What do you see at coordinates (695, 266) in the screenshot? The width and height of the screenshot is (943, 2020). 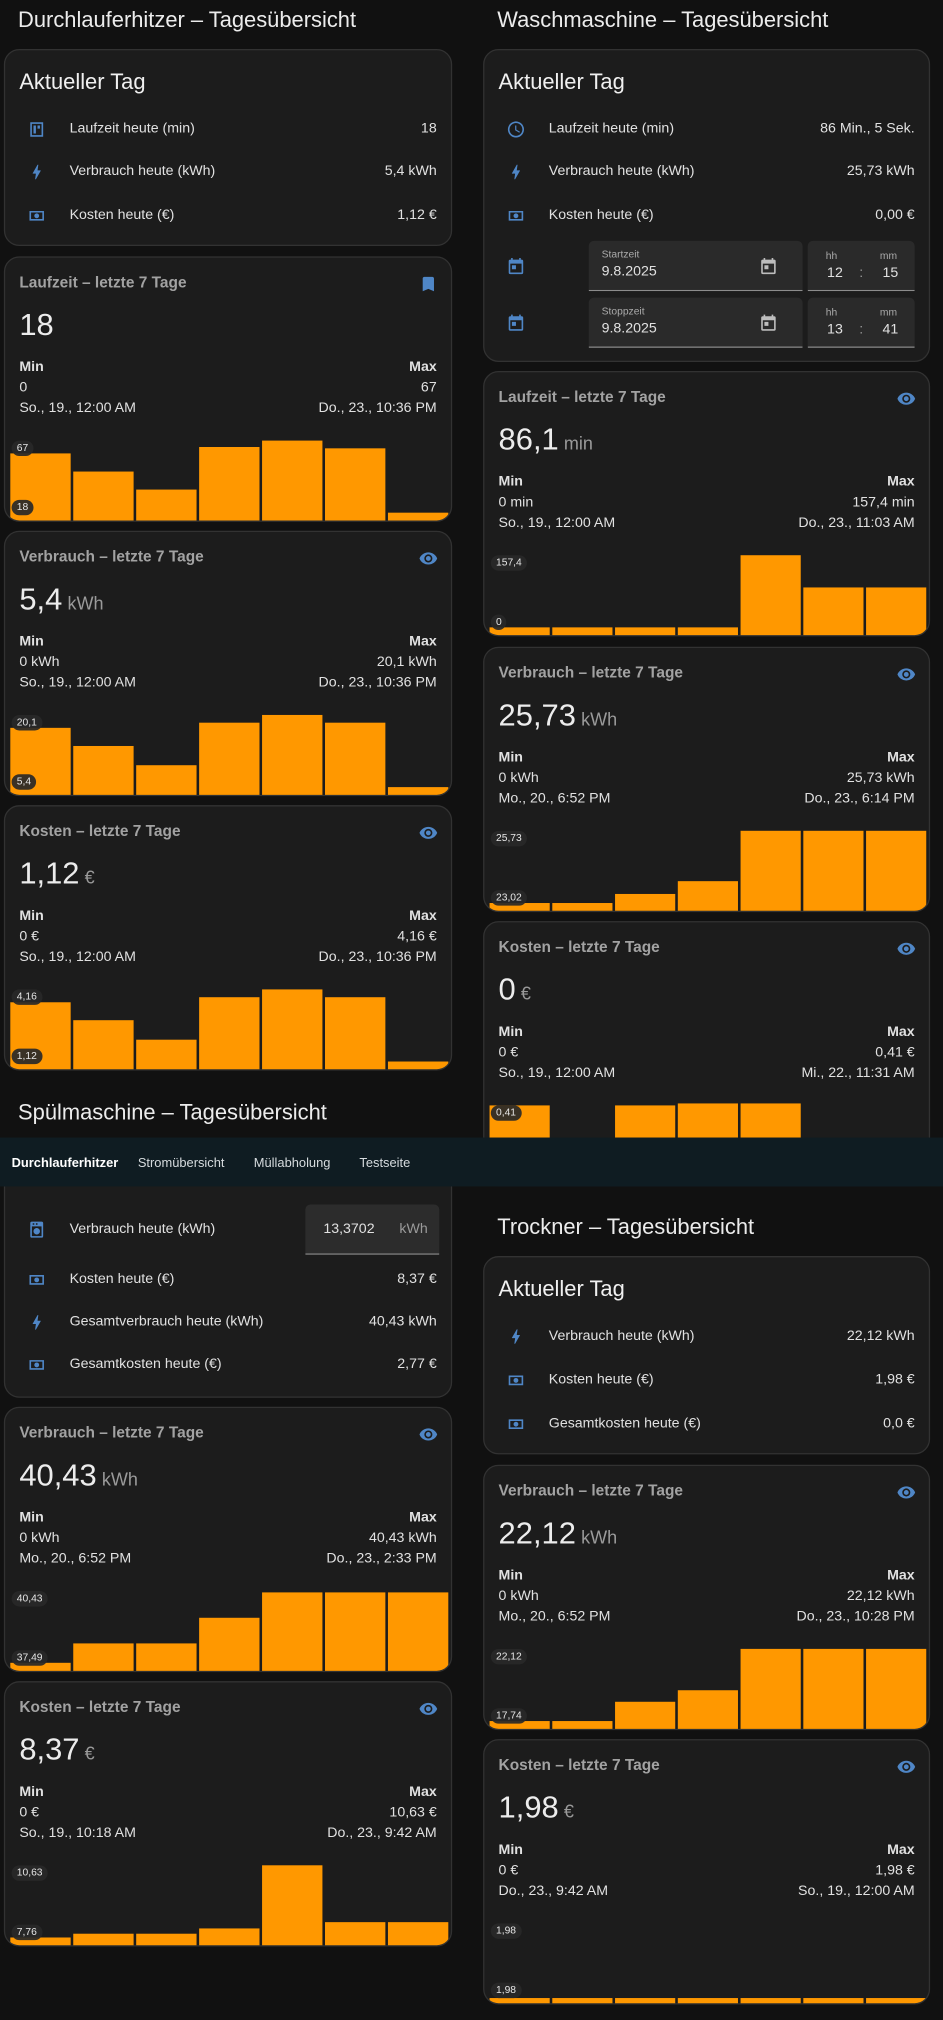 I see `date-field: Startzeit 9.8.2025` at bounding box center [695, 266].